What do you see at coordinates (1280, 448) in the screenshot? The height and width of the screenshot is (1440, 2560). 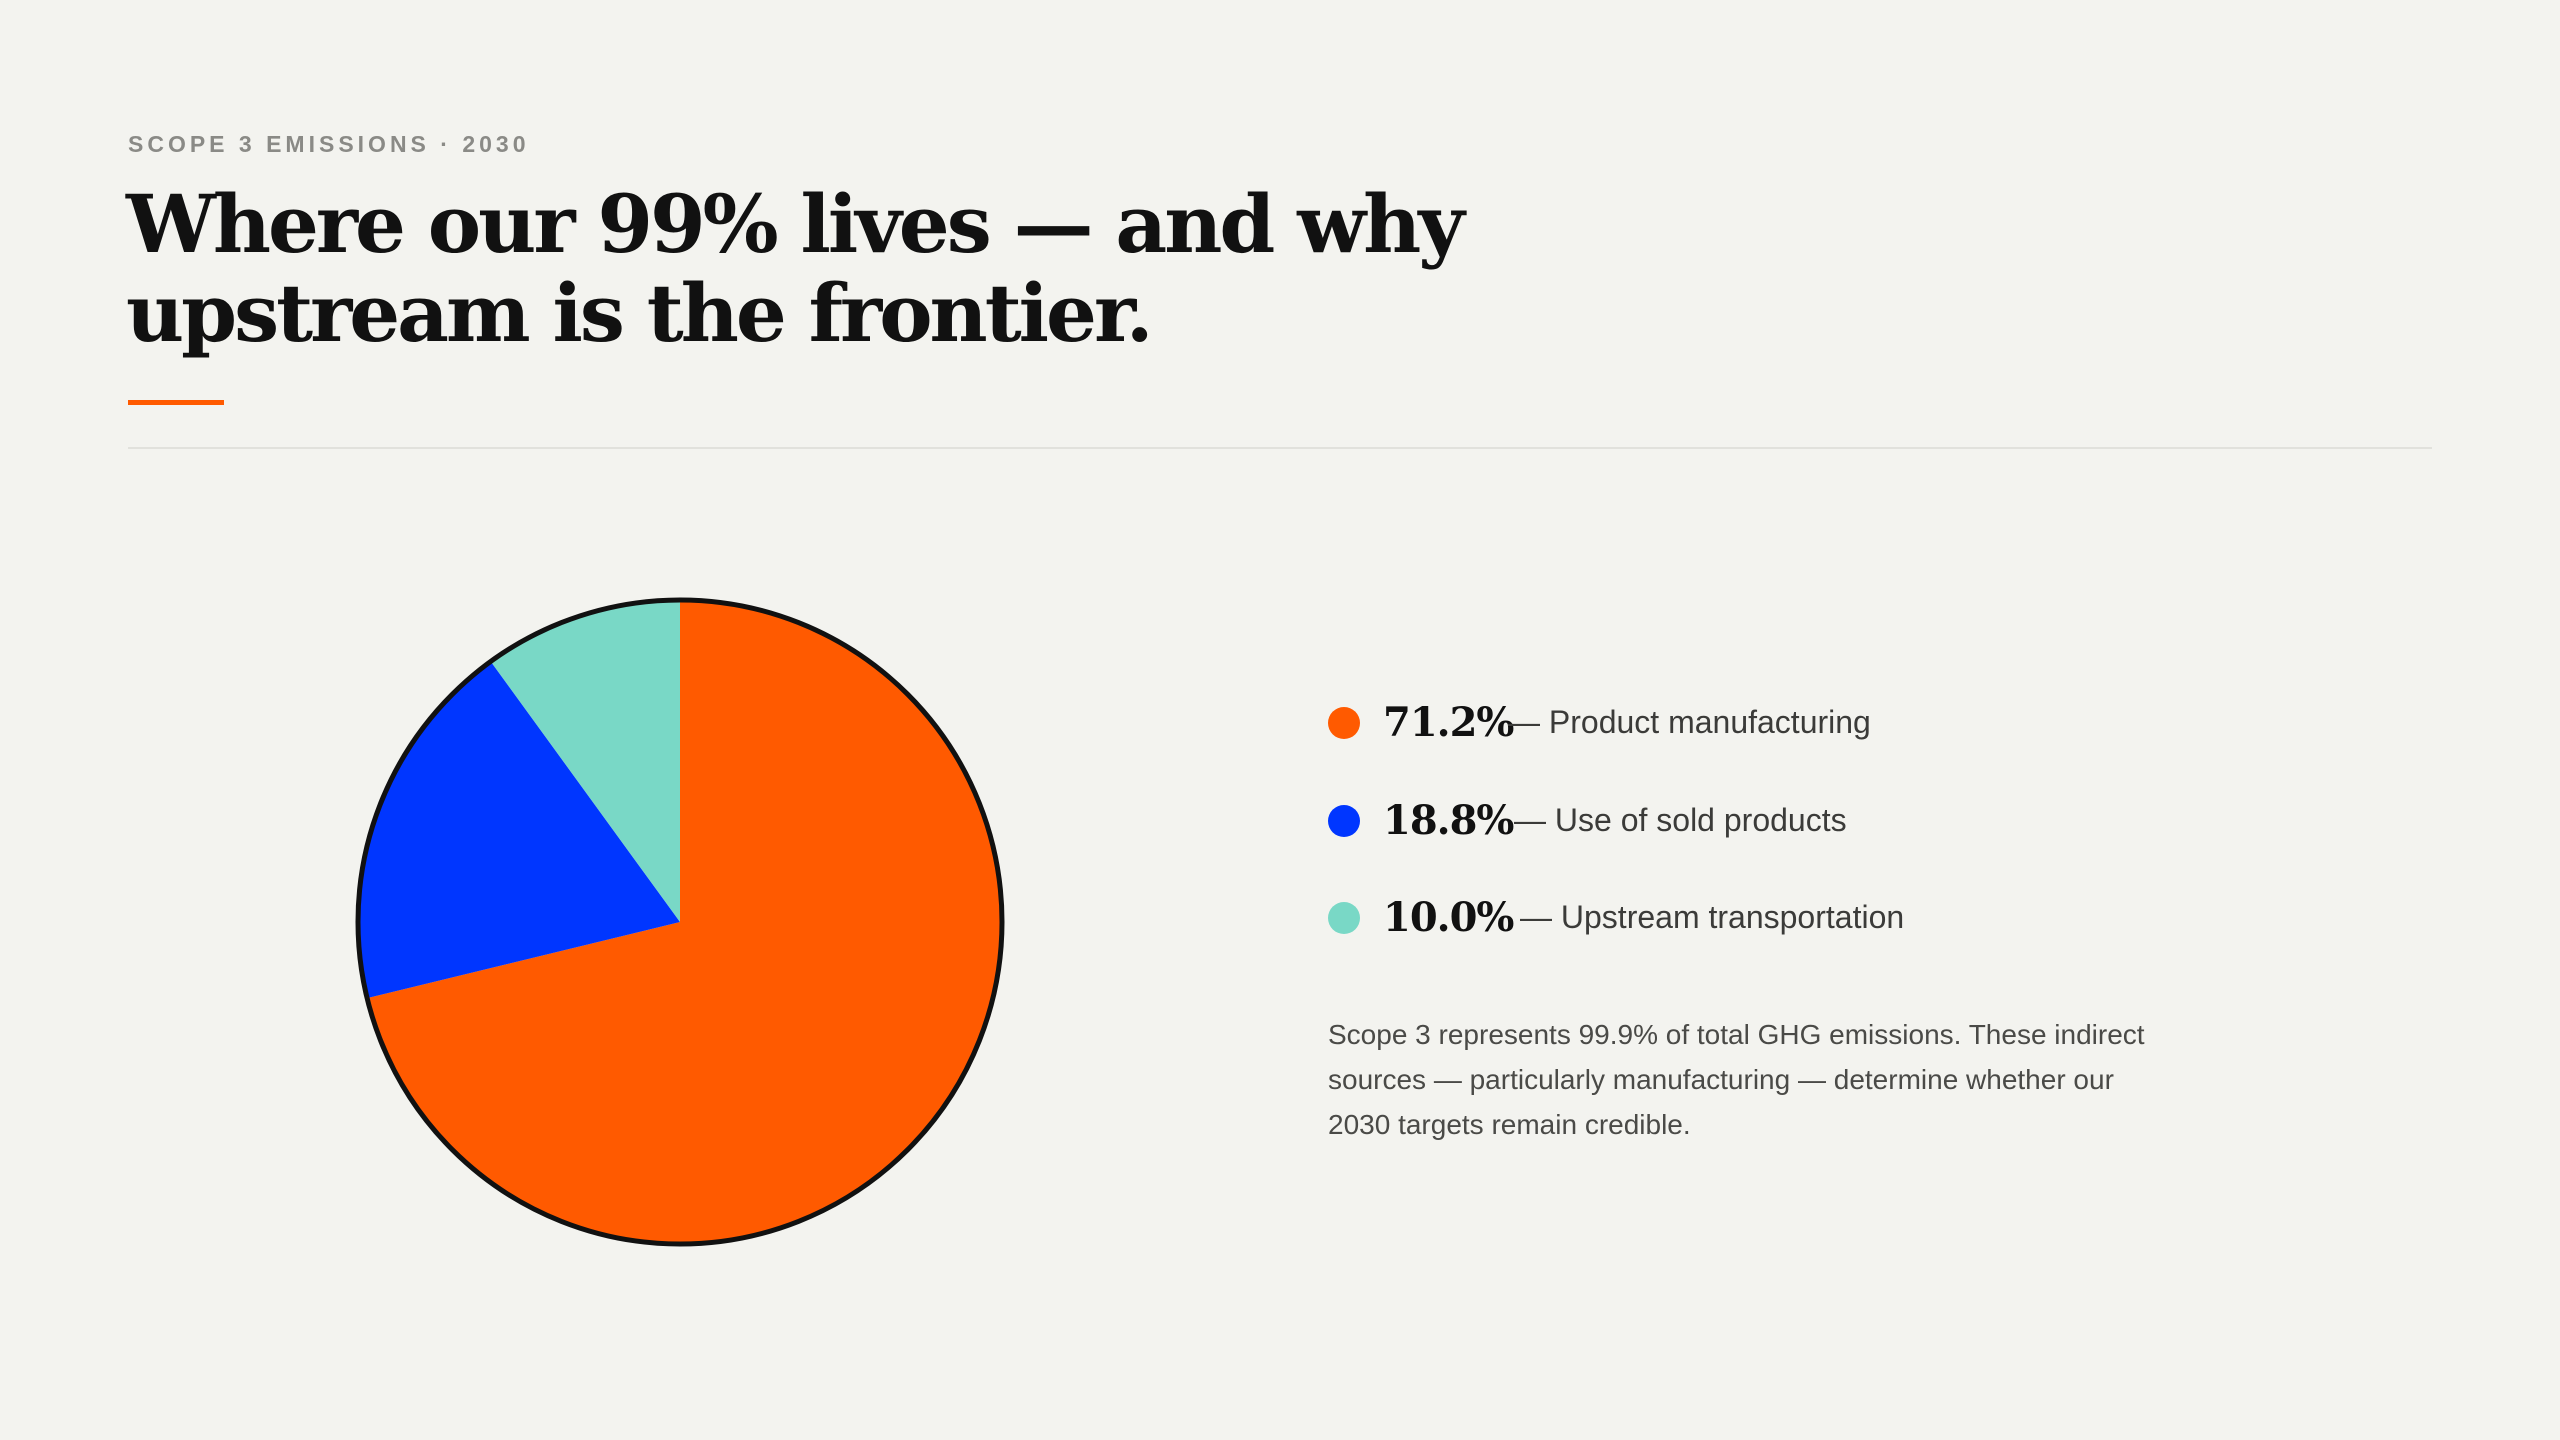 I see `divider` at bounding box center [1280, 448].